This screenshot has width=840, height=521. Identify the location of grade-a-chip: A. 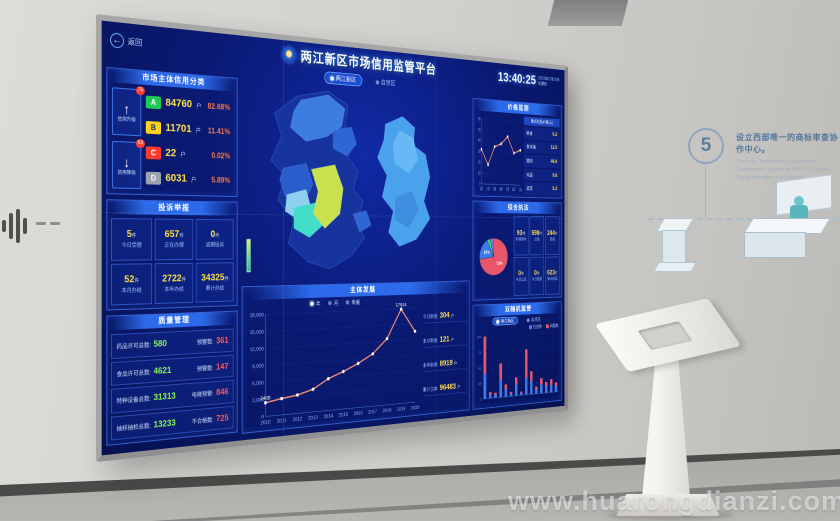
(153, 102).